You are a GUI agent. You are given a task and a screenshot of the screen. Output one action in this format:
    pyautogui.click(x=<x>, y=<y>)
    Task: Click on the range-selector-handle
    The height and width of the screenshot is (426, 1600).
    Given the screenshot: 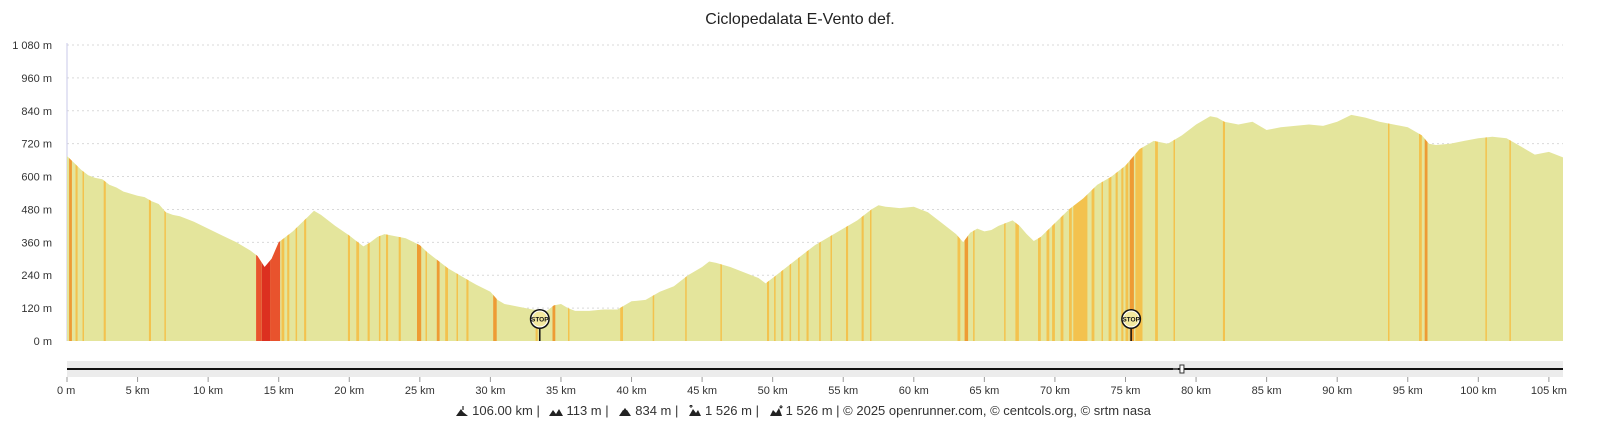 What is the action you would take?
    pyautogui.click(x=1178, y=369)
    